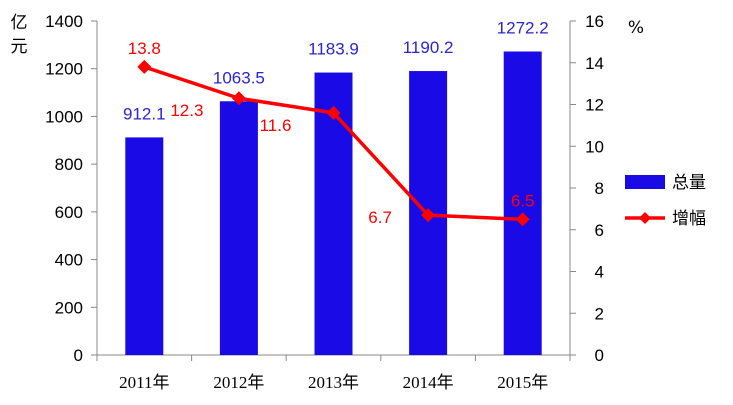 Image resolution: width=733 pixels, height=405 pixels. I want to click on bar-data-label: 1190.2, so click(428, 47).